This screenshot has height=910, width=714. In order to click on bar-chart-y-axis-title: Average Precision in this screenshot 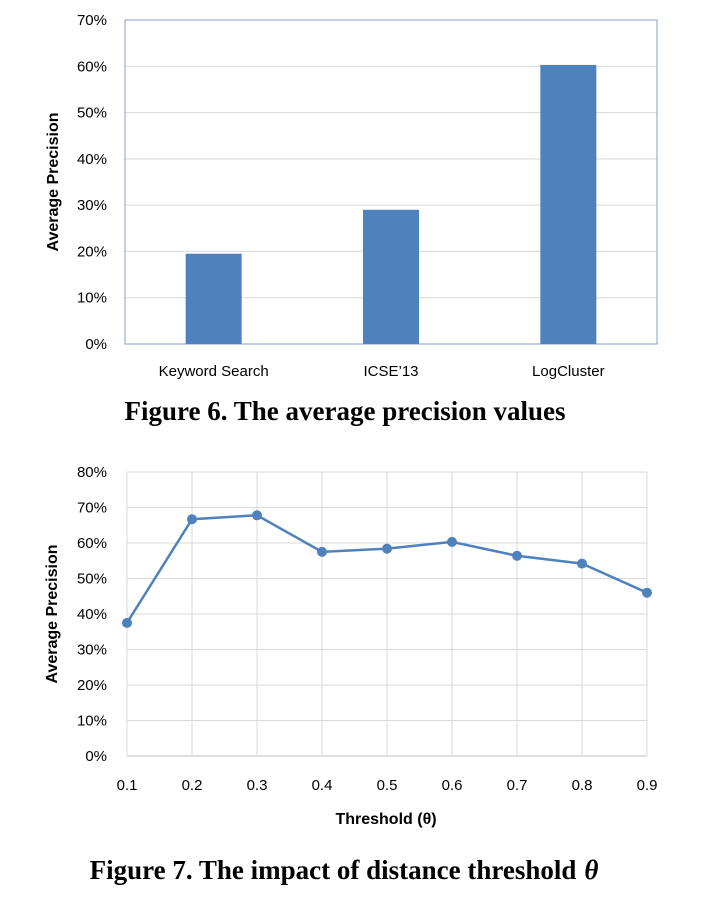, I will do `click(53, 181)`.